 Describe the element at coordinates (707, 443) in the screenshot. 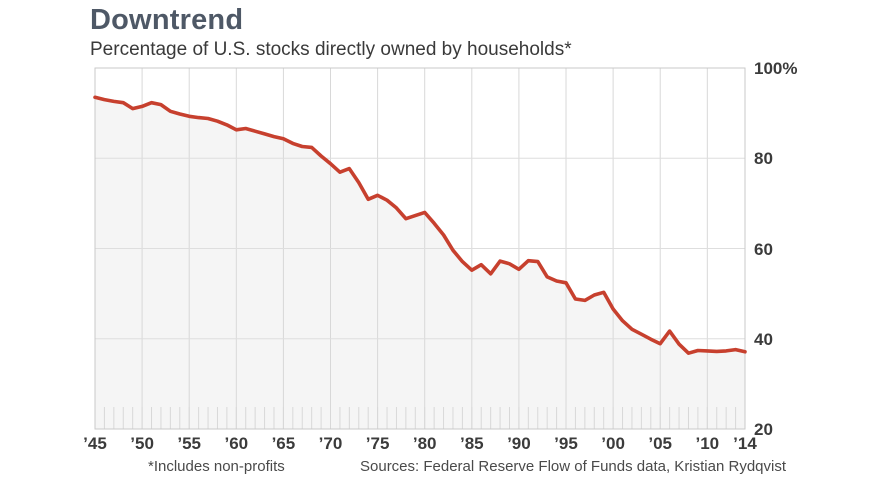

I see `x-axis-label: ’10` at that location.